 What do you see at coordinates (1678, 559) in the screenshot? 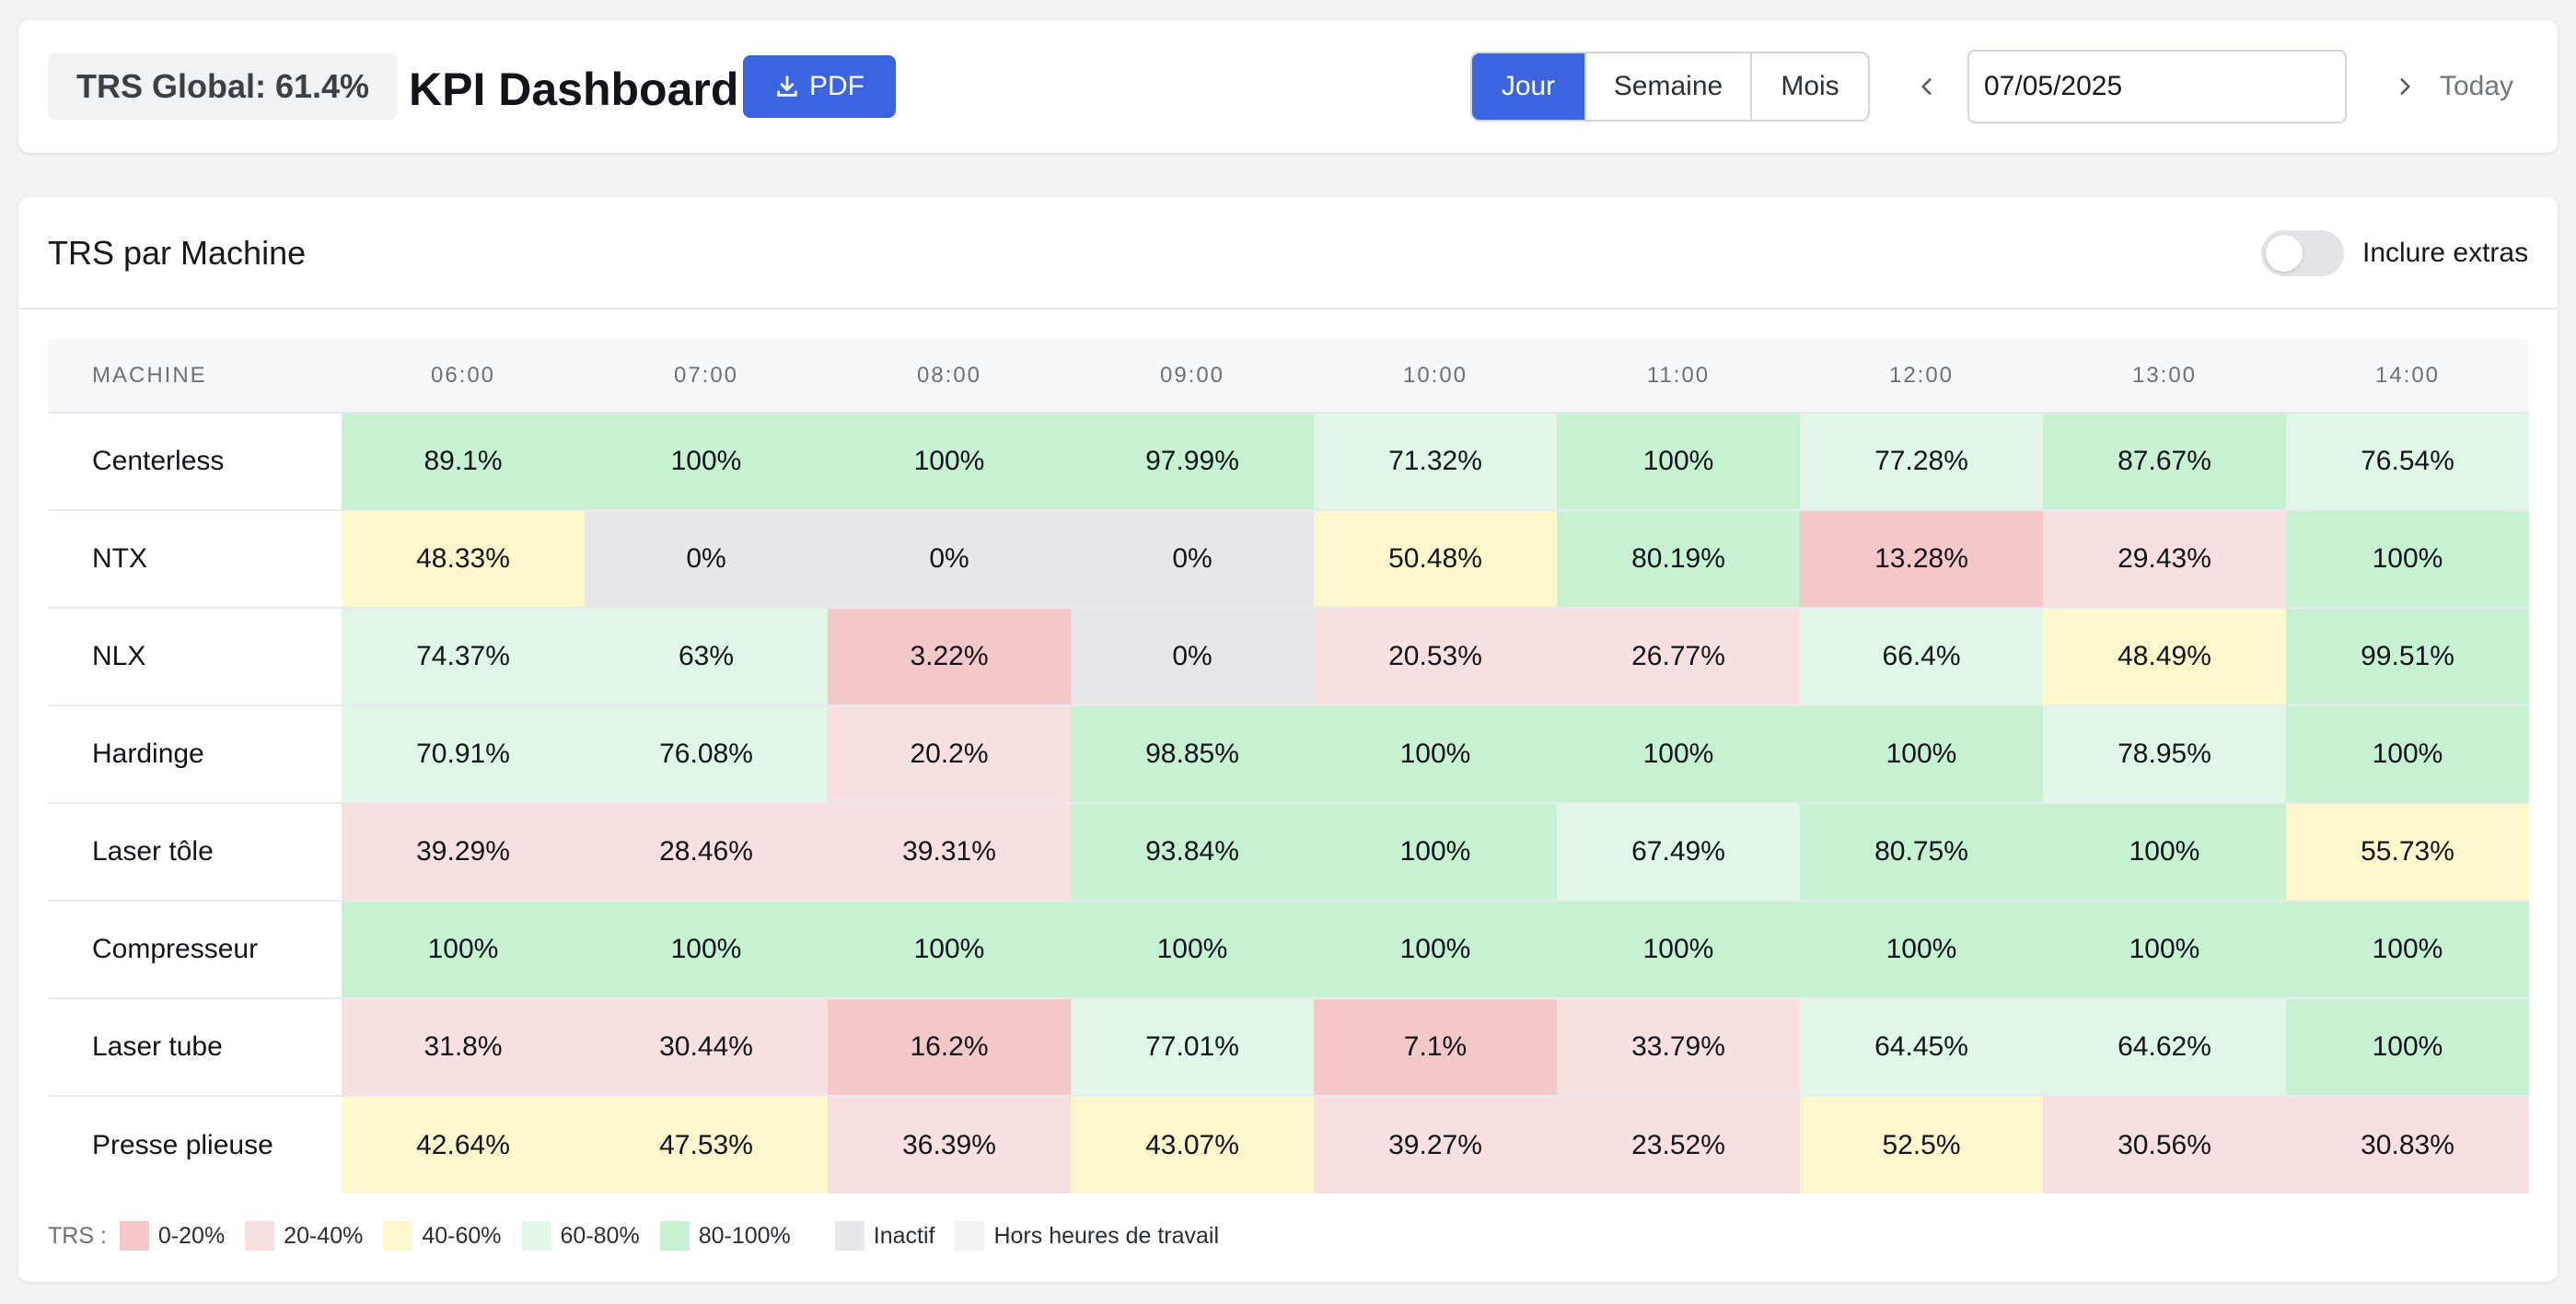
I see `trs-cell: 80.19%` at bounding box center [1678, 559].